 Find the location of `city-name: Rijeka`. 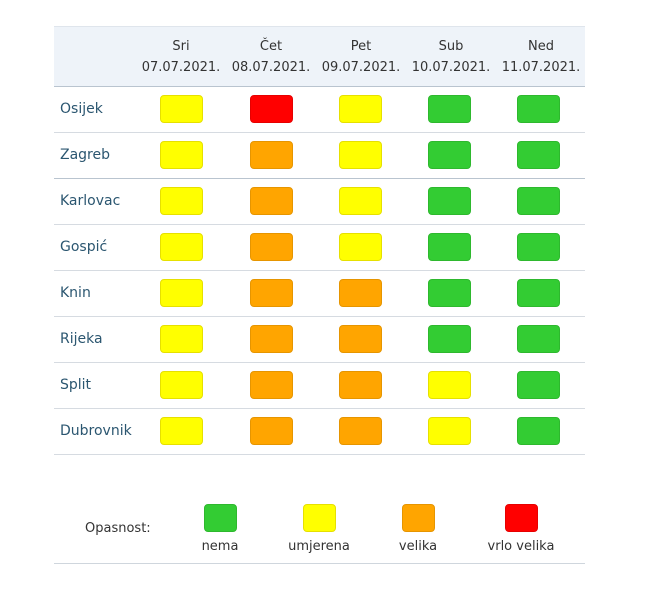

city-name: Rijeka is located at coordinates (81, 339).